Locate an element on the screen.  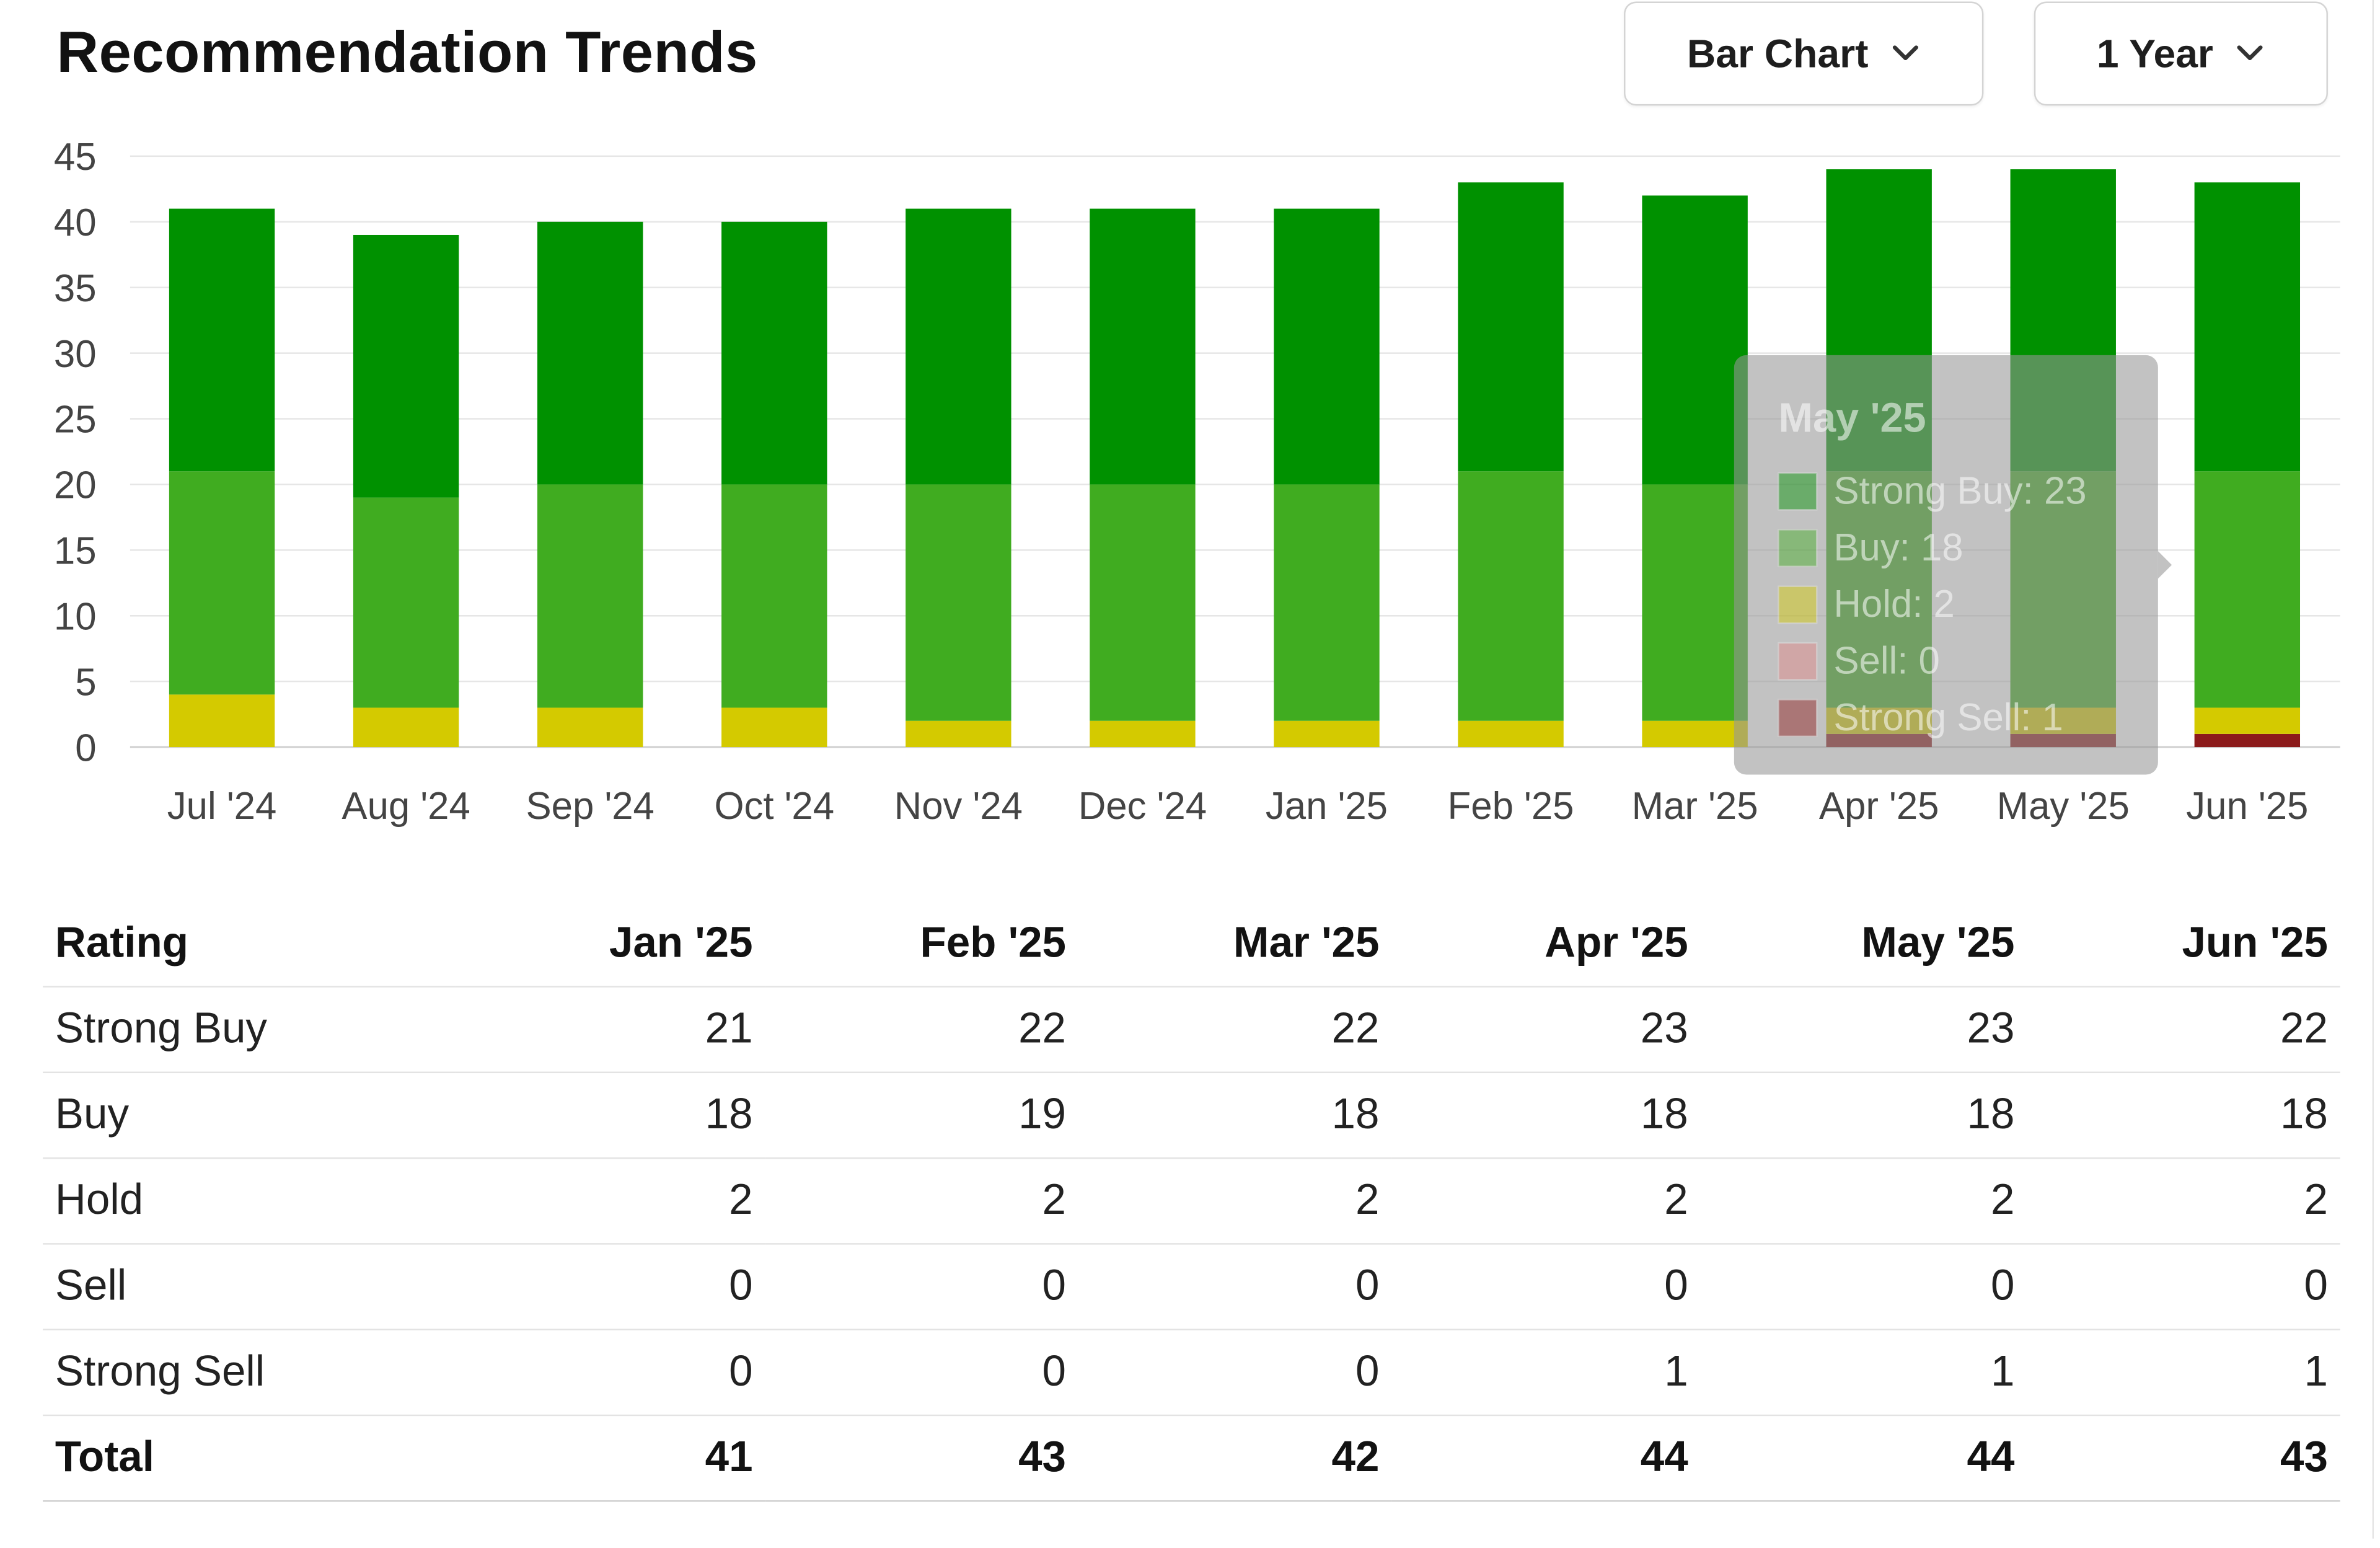
x-tick-label: Jun '25 is located at coordinates (2247, 806).